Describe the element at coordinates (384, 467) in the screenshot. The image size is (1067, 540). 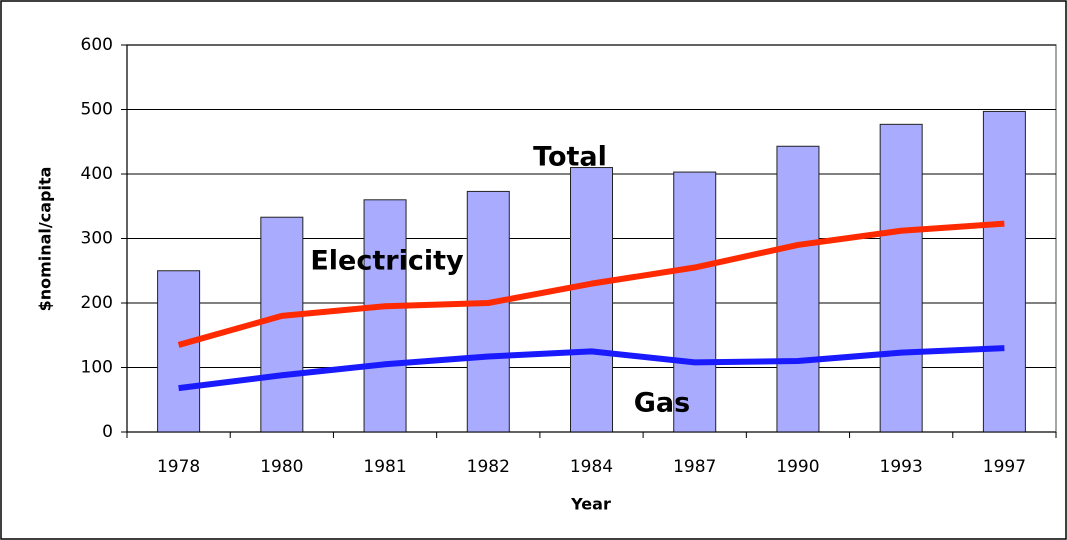
I see `x-tick-label: 1981` at that location.